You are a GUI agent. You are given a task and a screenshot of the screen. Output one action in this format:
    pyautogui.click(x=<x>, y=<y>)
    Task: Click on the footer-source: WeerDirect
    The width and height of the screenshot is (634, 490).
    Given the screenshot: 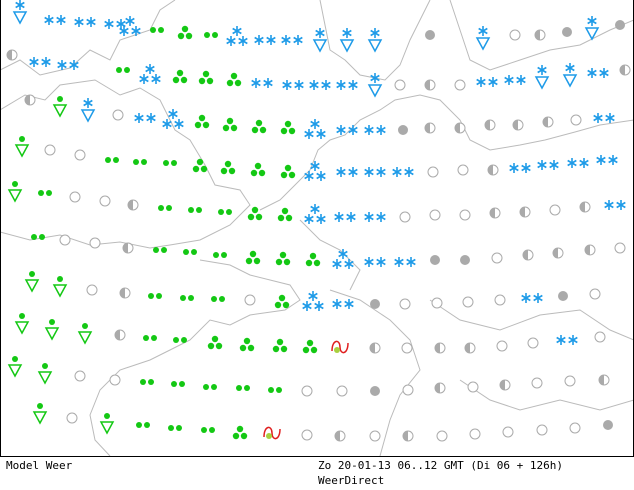 What is the action you would take?
    pyautogui.click(x=351, y=480)
    